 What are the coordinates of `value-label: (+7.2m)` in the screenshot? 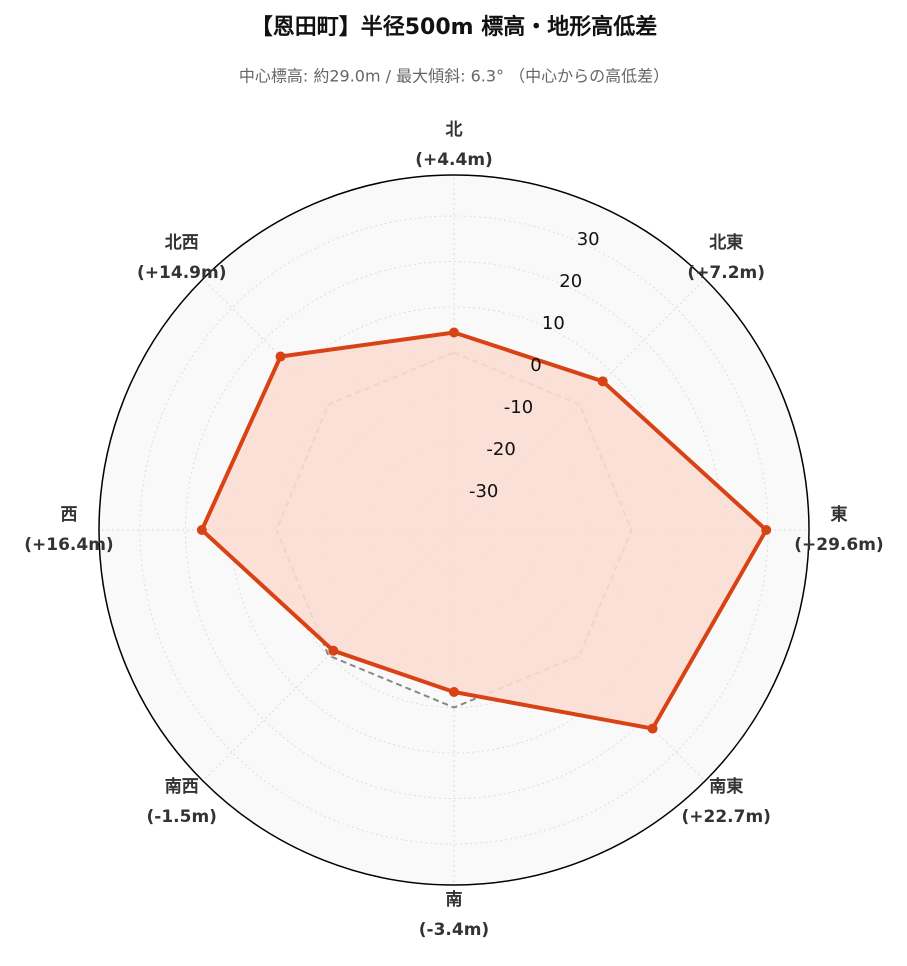 It's located at (726, 273).